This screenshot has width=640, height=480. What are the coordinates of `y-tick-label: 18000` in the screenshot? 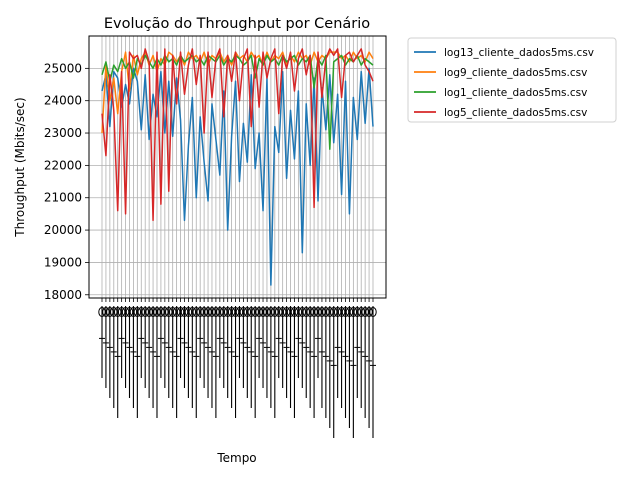 It's located at (63, 295).